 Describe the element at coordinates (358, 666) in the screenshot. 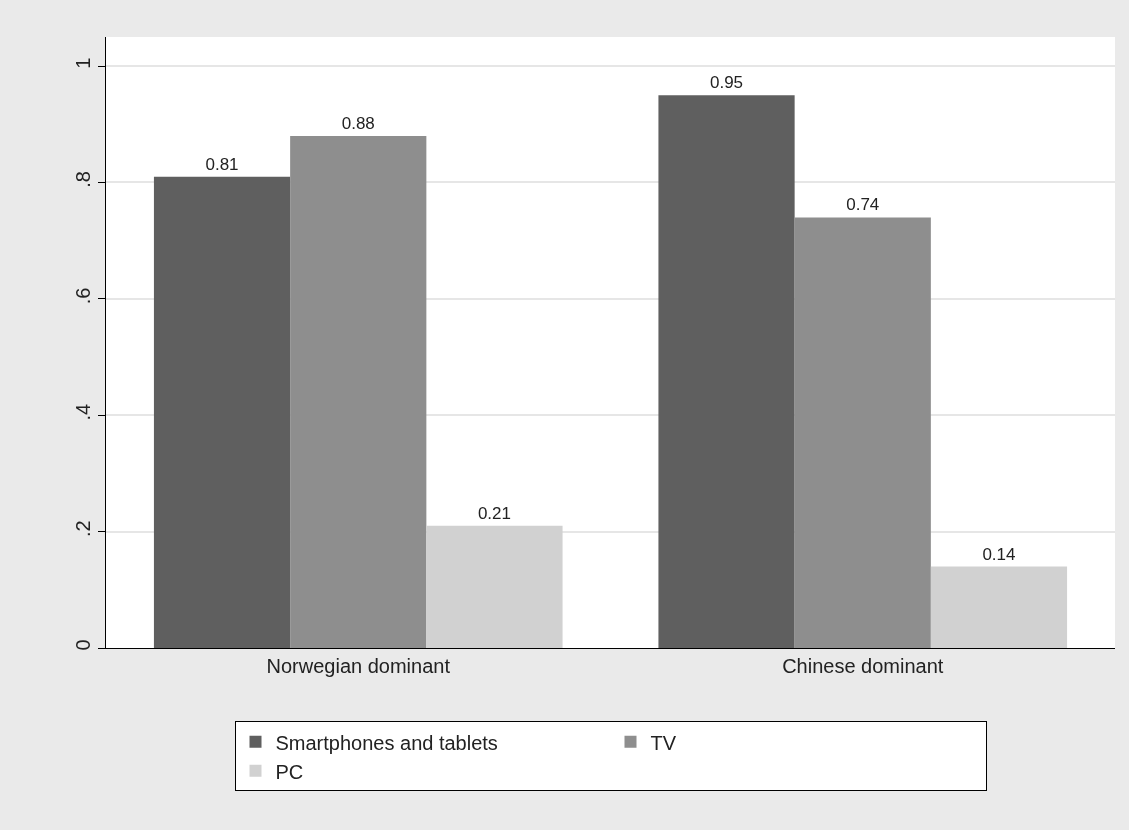

I see `x-tick-label: Norwegian dominant` at that location.